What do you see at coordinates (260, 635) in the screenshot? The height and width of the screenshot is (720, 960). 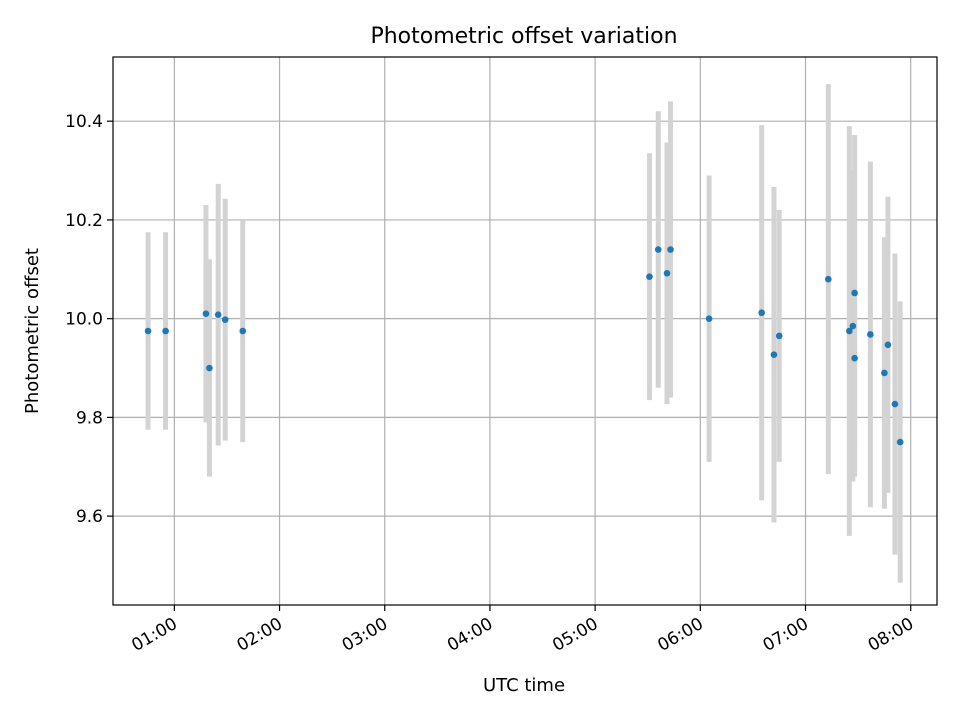 I see `x-tick-label: 02:00` at bounding box center [260, 635].